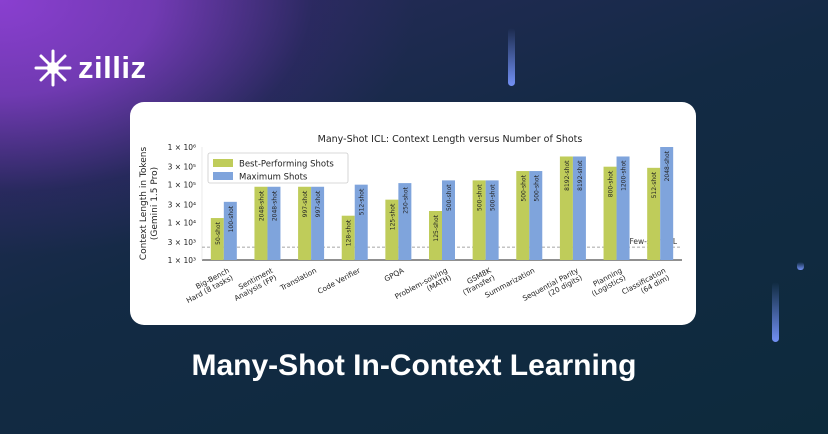 This screenshot has height=434, width=828. What do you see at coordinates (155, 203) in the screenshot?
I see `y-axis-label: (Gemini 1.5 Pro)` at bounding box center [155, 203].